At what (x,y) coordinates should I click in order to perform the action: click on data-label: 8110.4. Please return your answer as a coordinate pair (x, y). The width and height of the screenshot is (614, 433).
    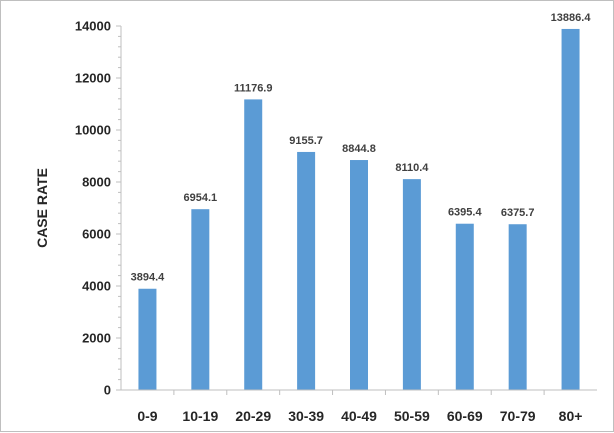
    Looking at the image, I should click on (412, 168).